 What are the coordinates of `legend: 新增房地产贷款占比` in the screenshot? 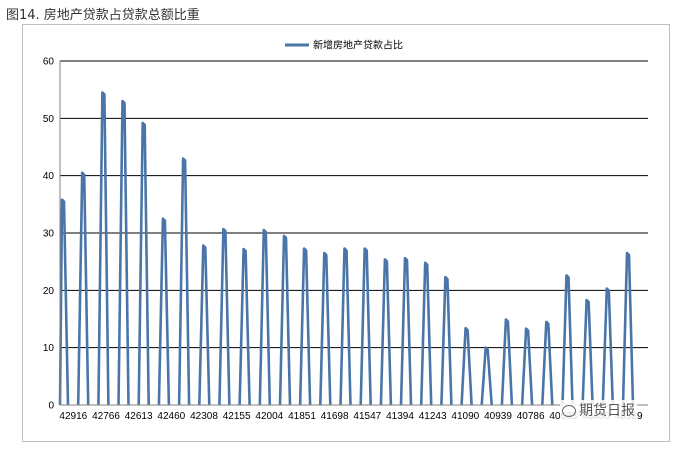 It's located at (344, 45).